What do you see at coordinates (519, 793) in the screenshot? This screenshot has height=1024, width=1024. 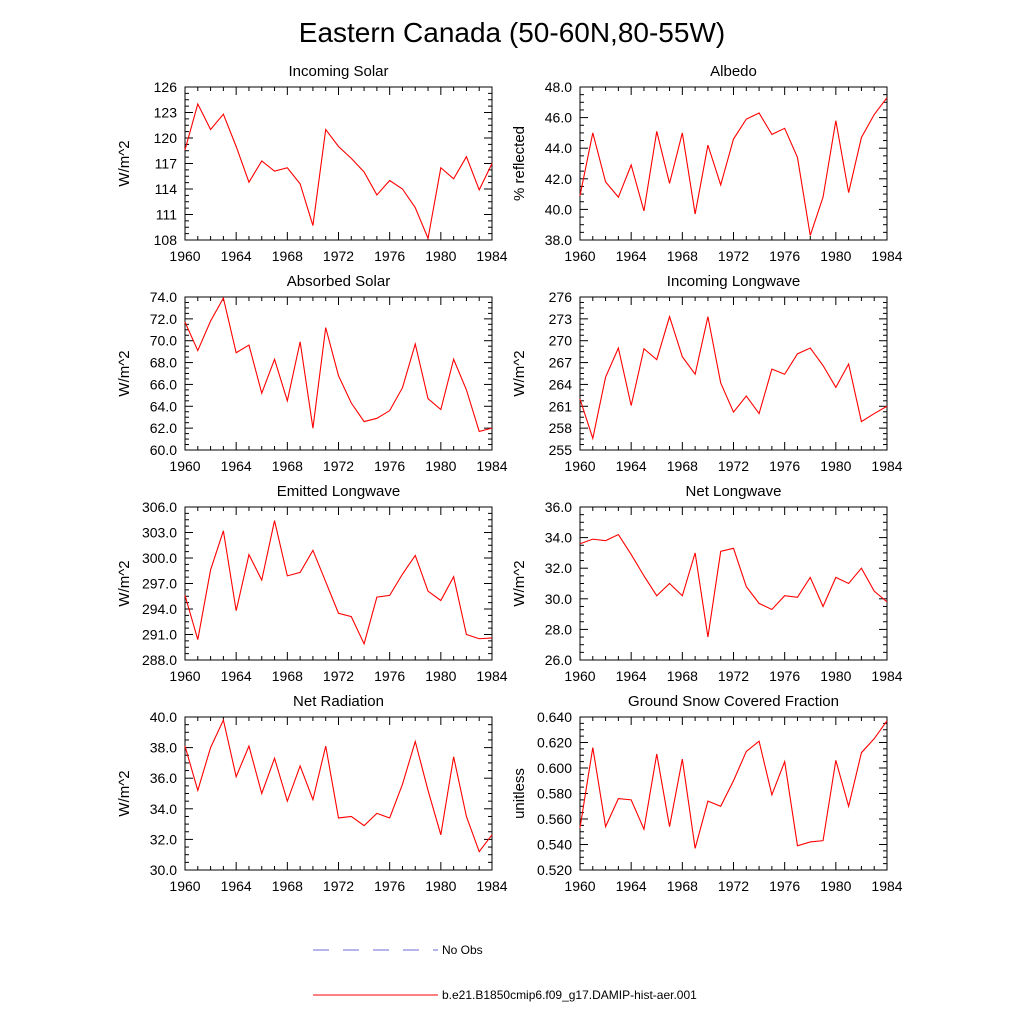 I see `y-axis-label: unitless` at bounding box center [519, 793].